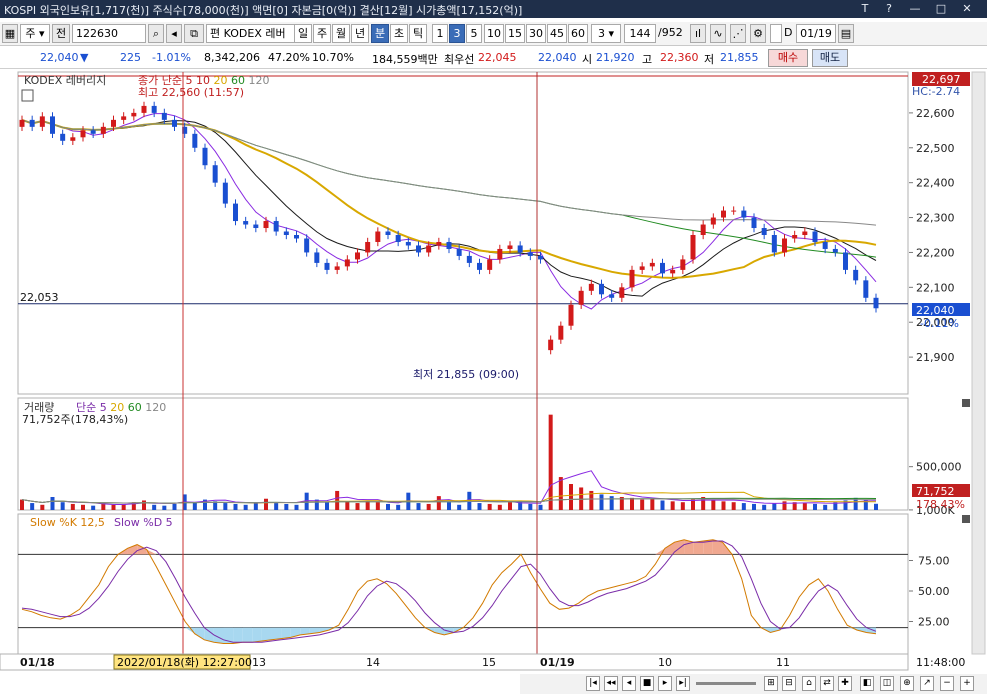 The height and width of the screenshot is (696, 987). Describe the element at coordinates (515, 33) in the screenshot. I see `interval-15: 15` at that location.